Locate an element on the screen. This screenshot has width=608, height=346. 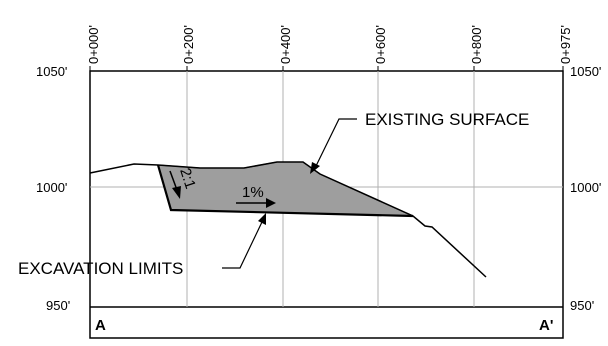
excavation-area is located at coordinates (285, 189).